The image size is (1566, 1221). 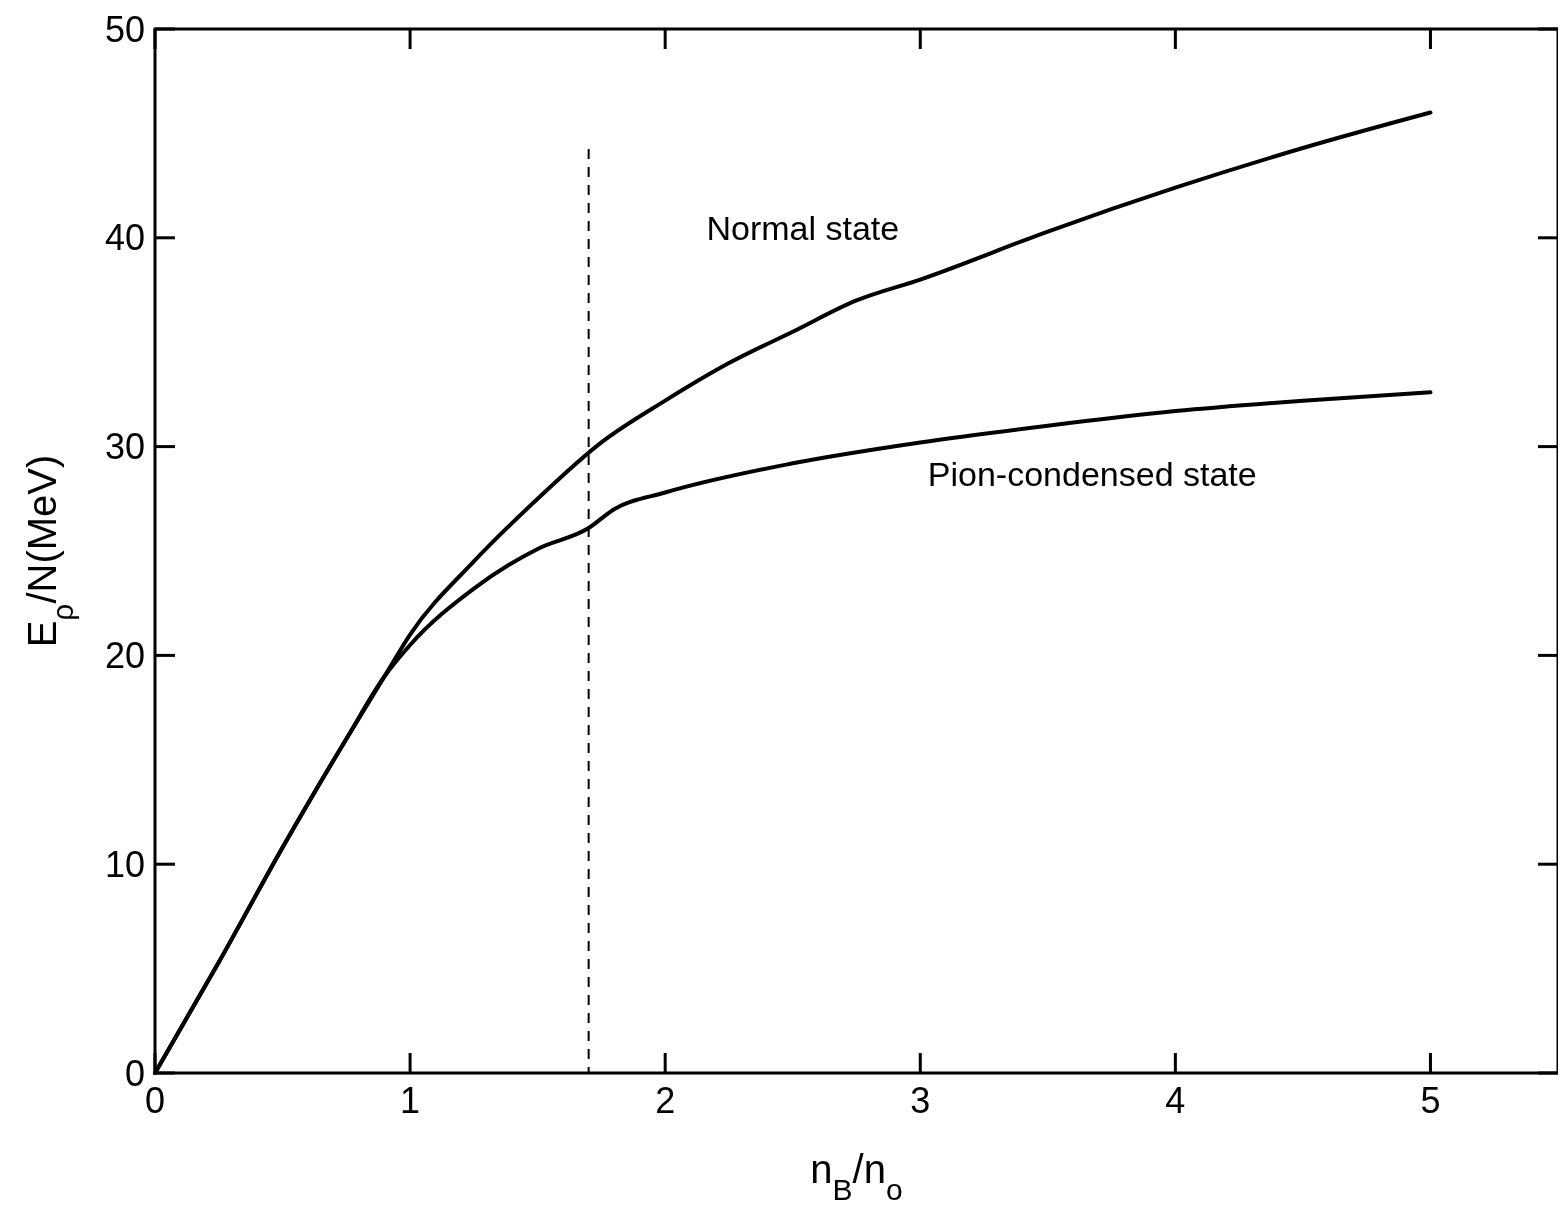 What do you see at coordinates (665, 1100) in the screenshot?
I see `x-tick-label: 2` at bounding box center [665, 1100].